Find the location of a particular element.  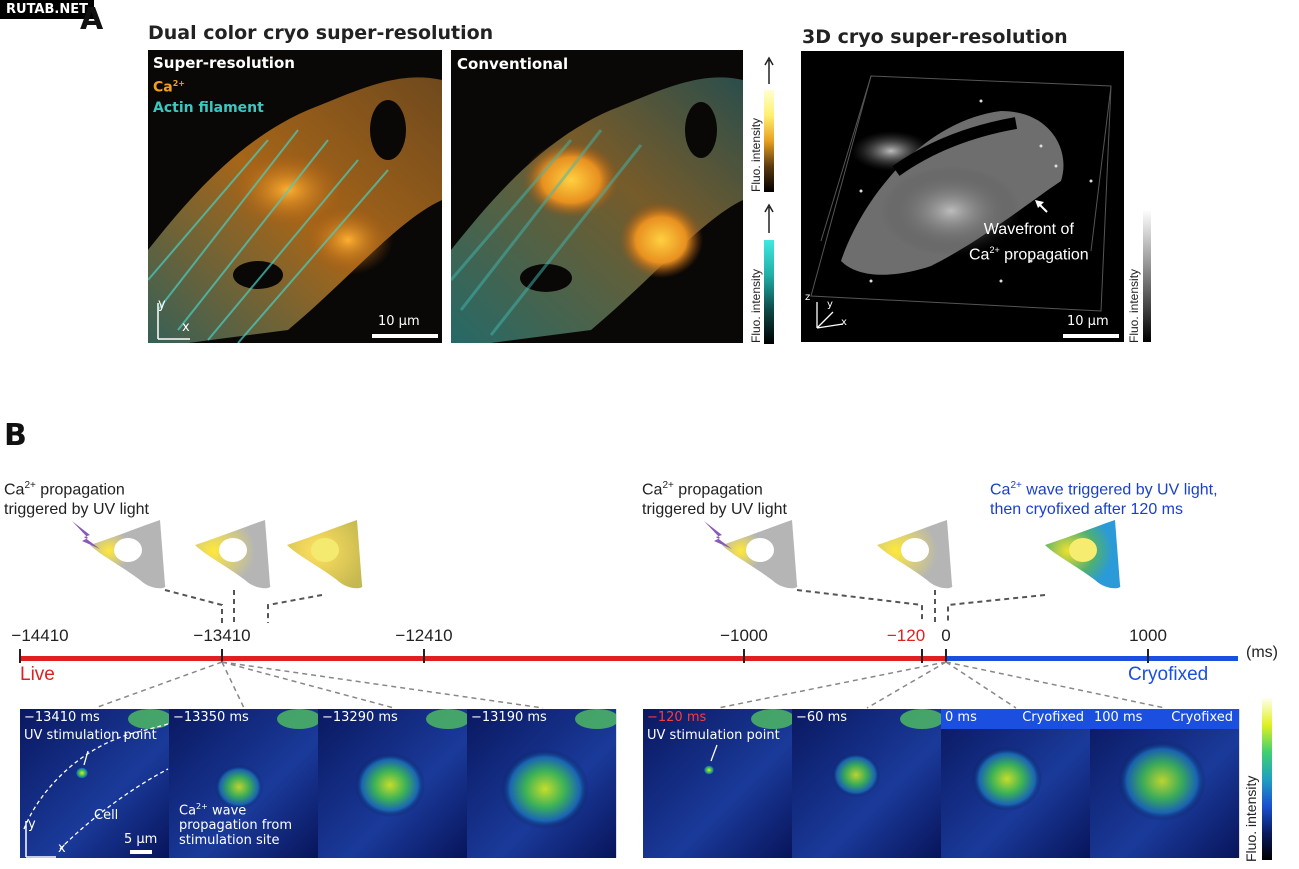

tick-label: 1000 is located at coordinates (1148, 635).